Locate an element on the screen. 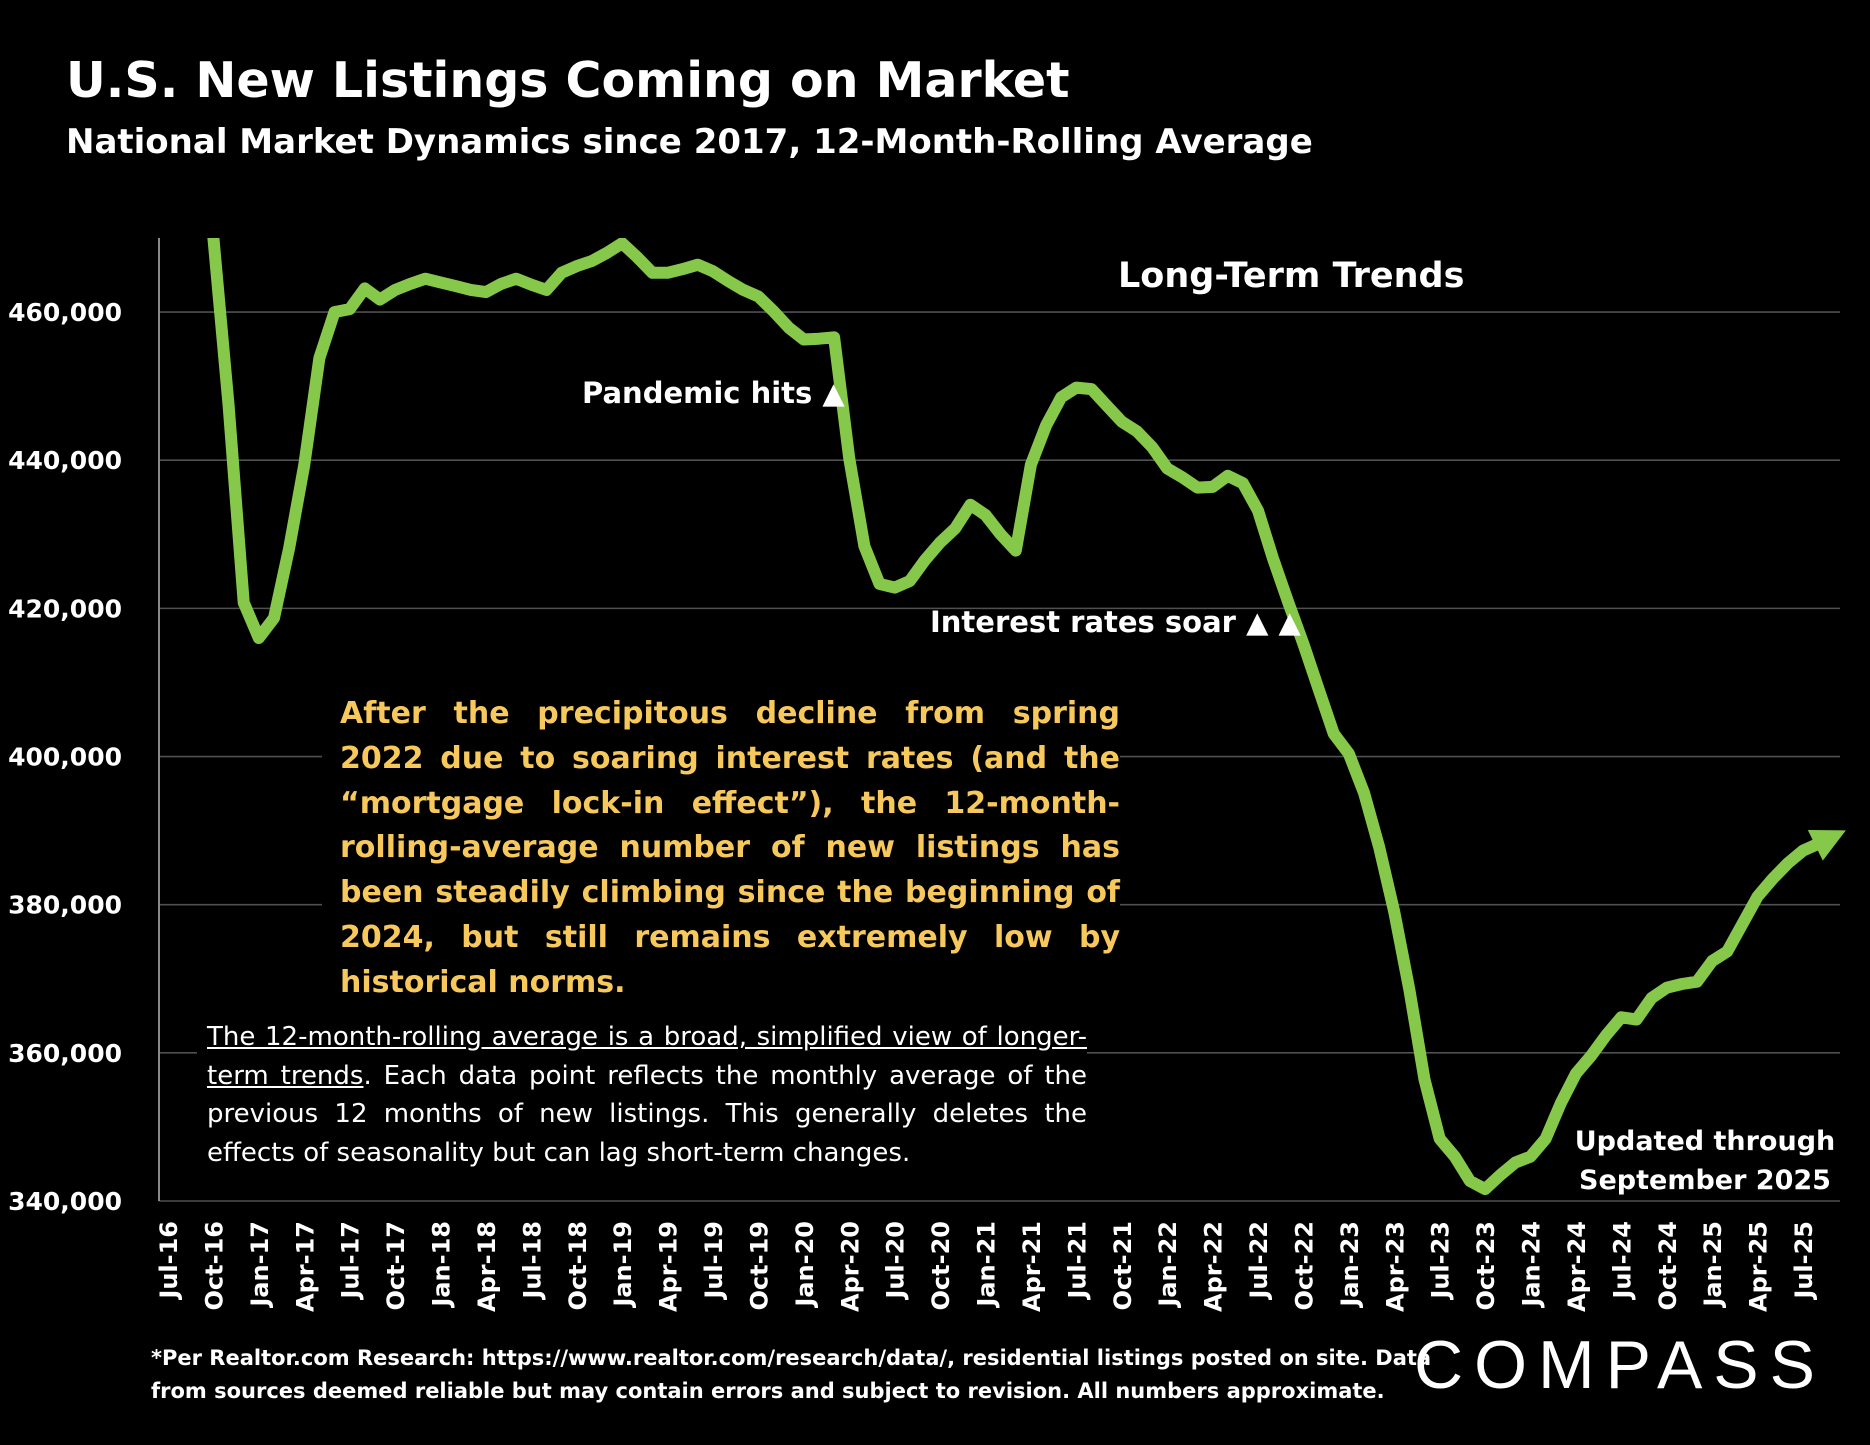  x-tick-label: Jul-21 is located at coordinates (1077, 1261).